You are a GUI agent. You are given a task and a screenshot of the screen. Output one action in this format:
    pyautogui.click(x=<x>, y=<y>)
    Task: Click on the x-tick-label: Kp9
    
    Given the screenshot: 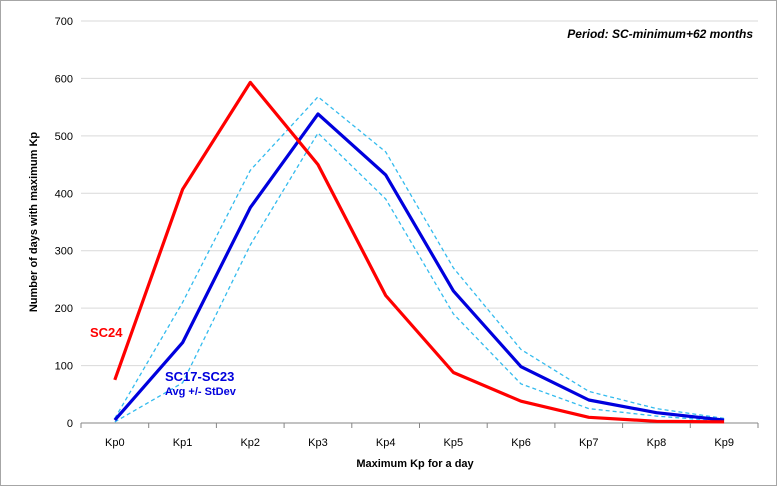 What is the action you would take?
    pyautogui.click(x=724, y=443)
    